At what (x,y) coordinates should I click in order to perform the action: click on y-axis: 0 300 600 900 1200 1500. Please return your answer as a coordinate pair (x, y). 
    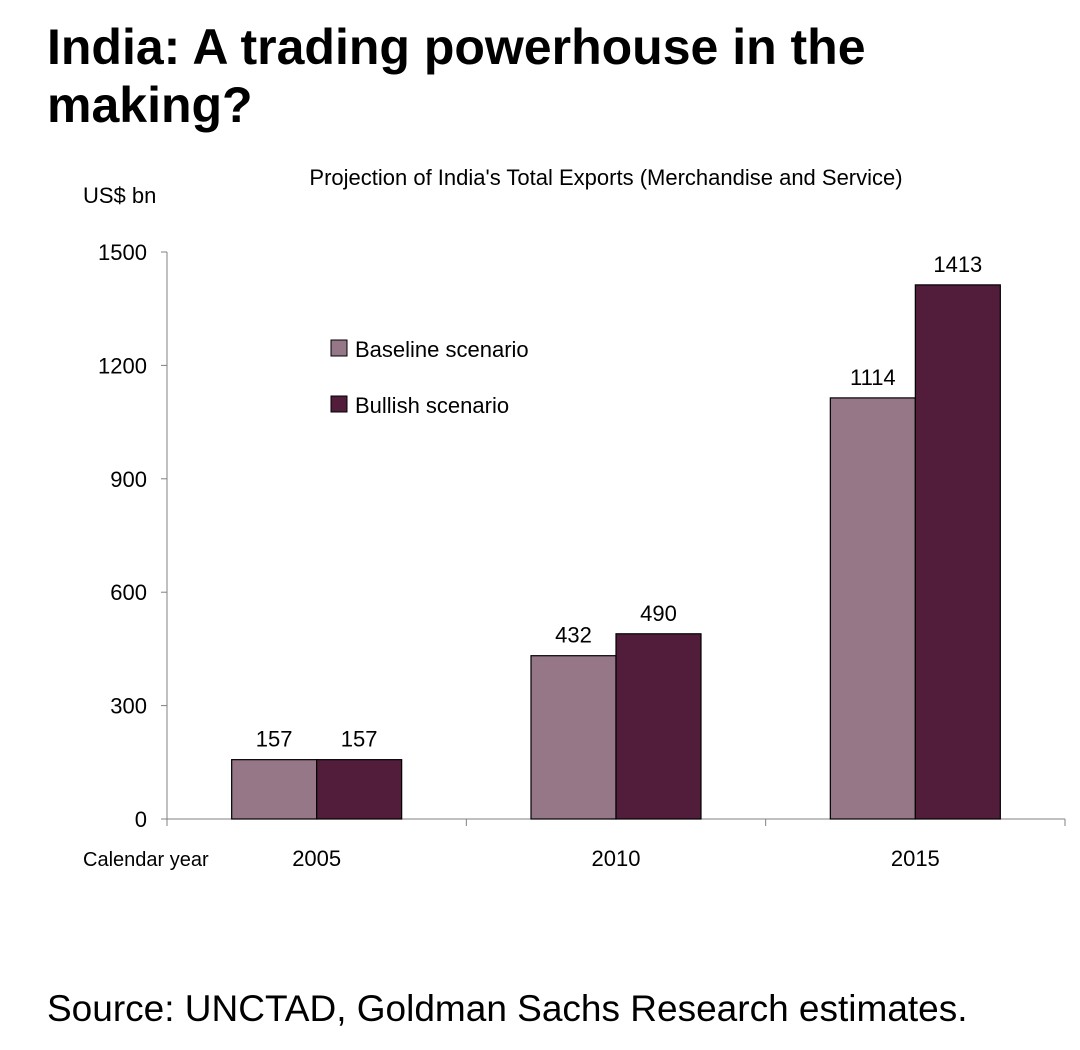
    Looking at the image, I should click on (133, 536).